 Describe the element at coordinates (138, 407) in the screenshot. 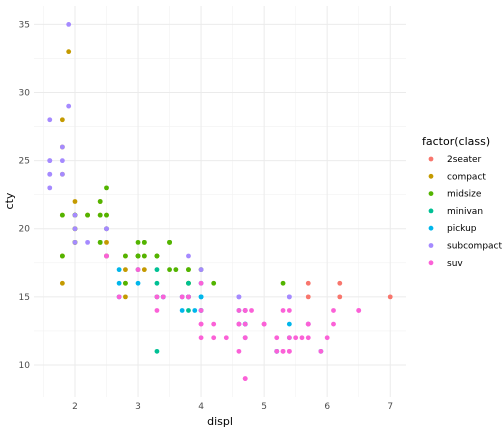

I see `x-tick-label: 3` at that location.